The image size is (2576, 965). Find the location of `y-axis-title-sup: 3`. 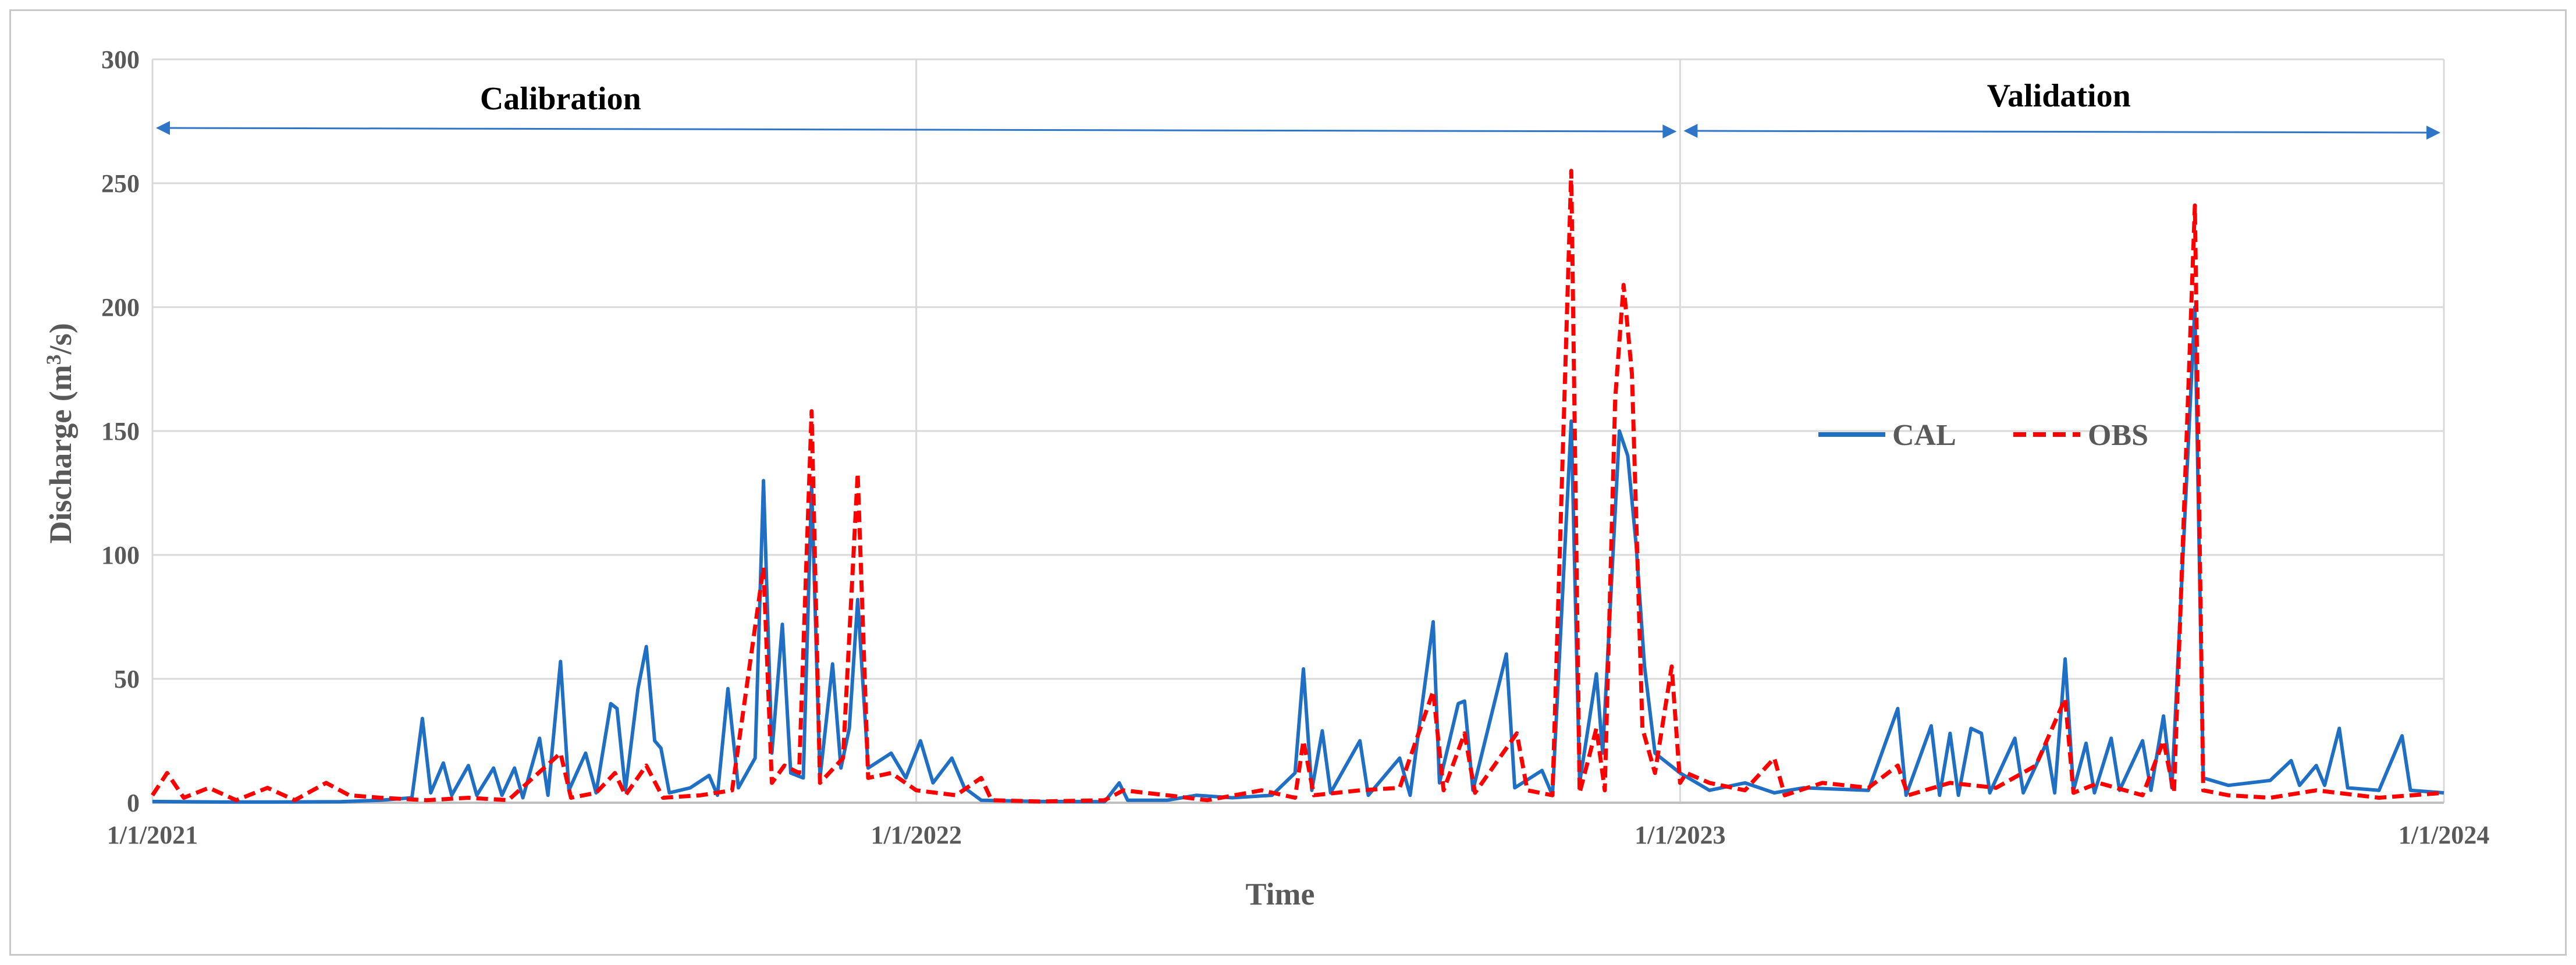

y-axis-title-sup: 3 is located at coordinates (53, 360).